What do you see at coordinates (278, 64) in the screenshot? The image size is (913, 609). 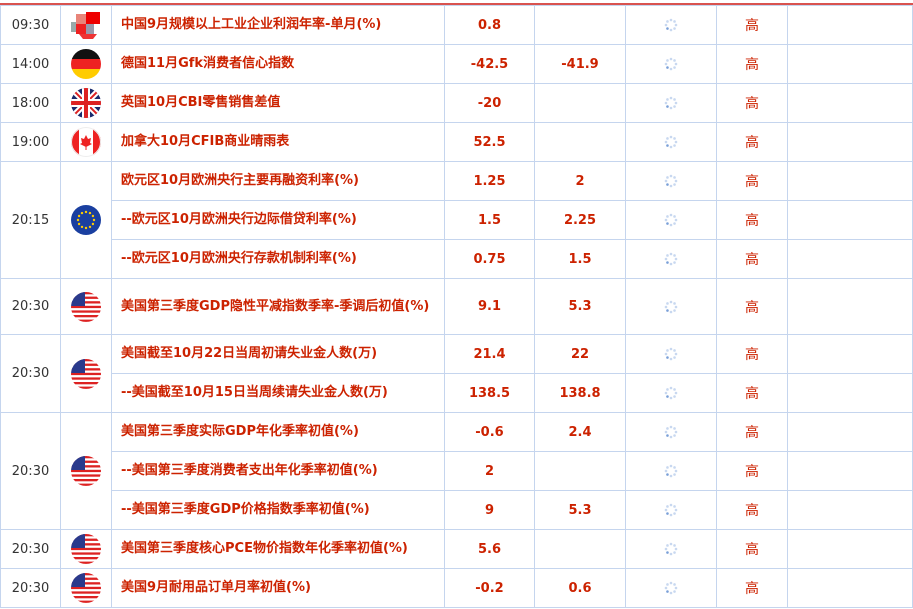 I see `event-name: 德国11月Gfk消费者信心指数` at bounding box center [278, 64].